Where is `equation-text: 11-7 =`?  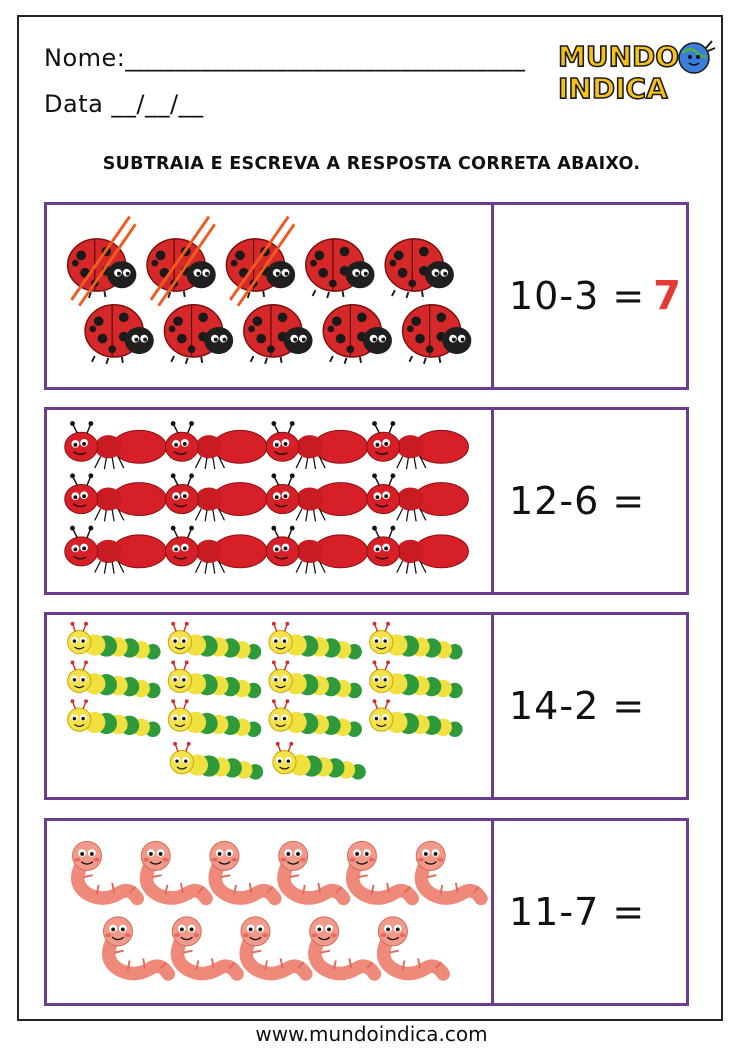
equation-text: 11-7 = is located at coordinates (577, 912).